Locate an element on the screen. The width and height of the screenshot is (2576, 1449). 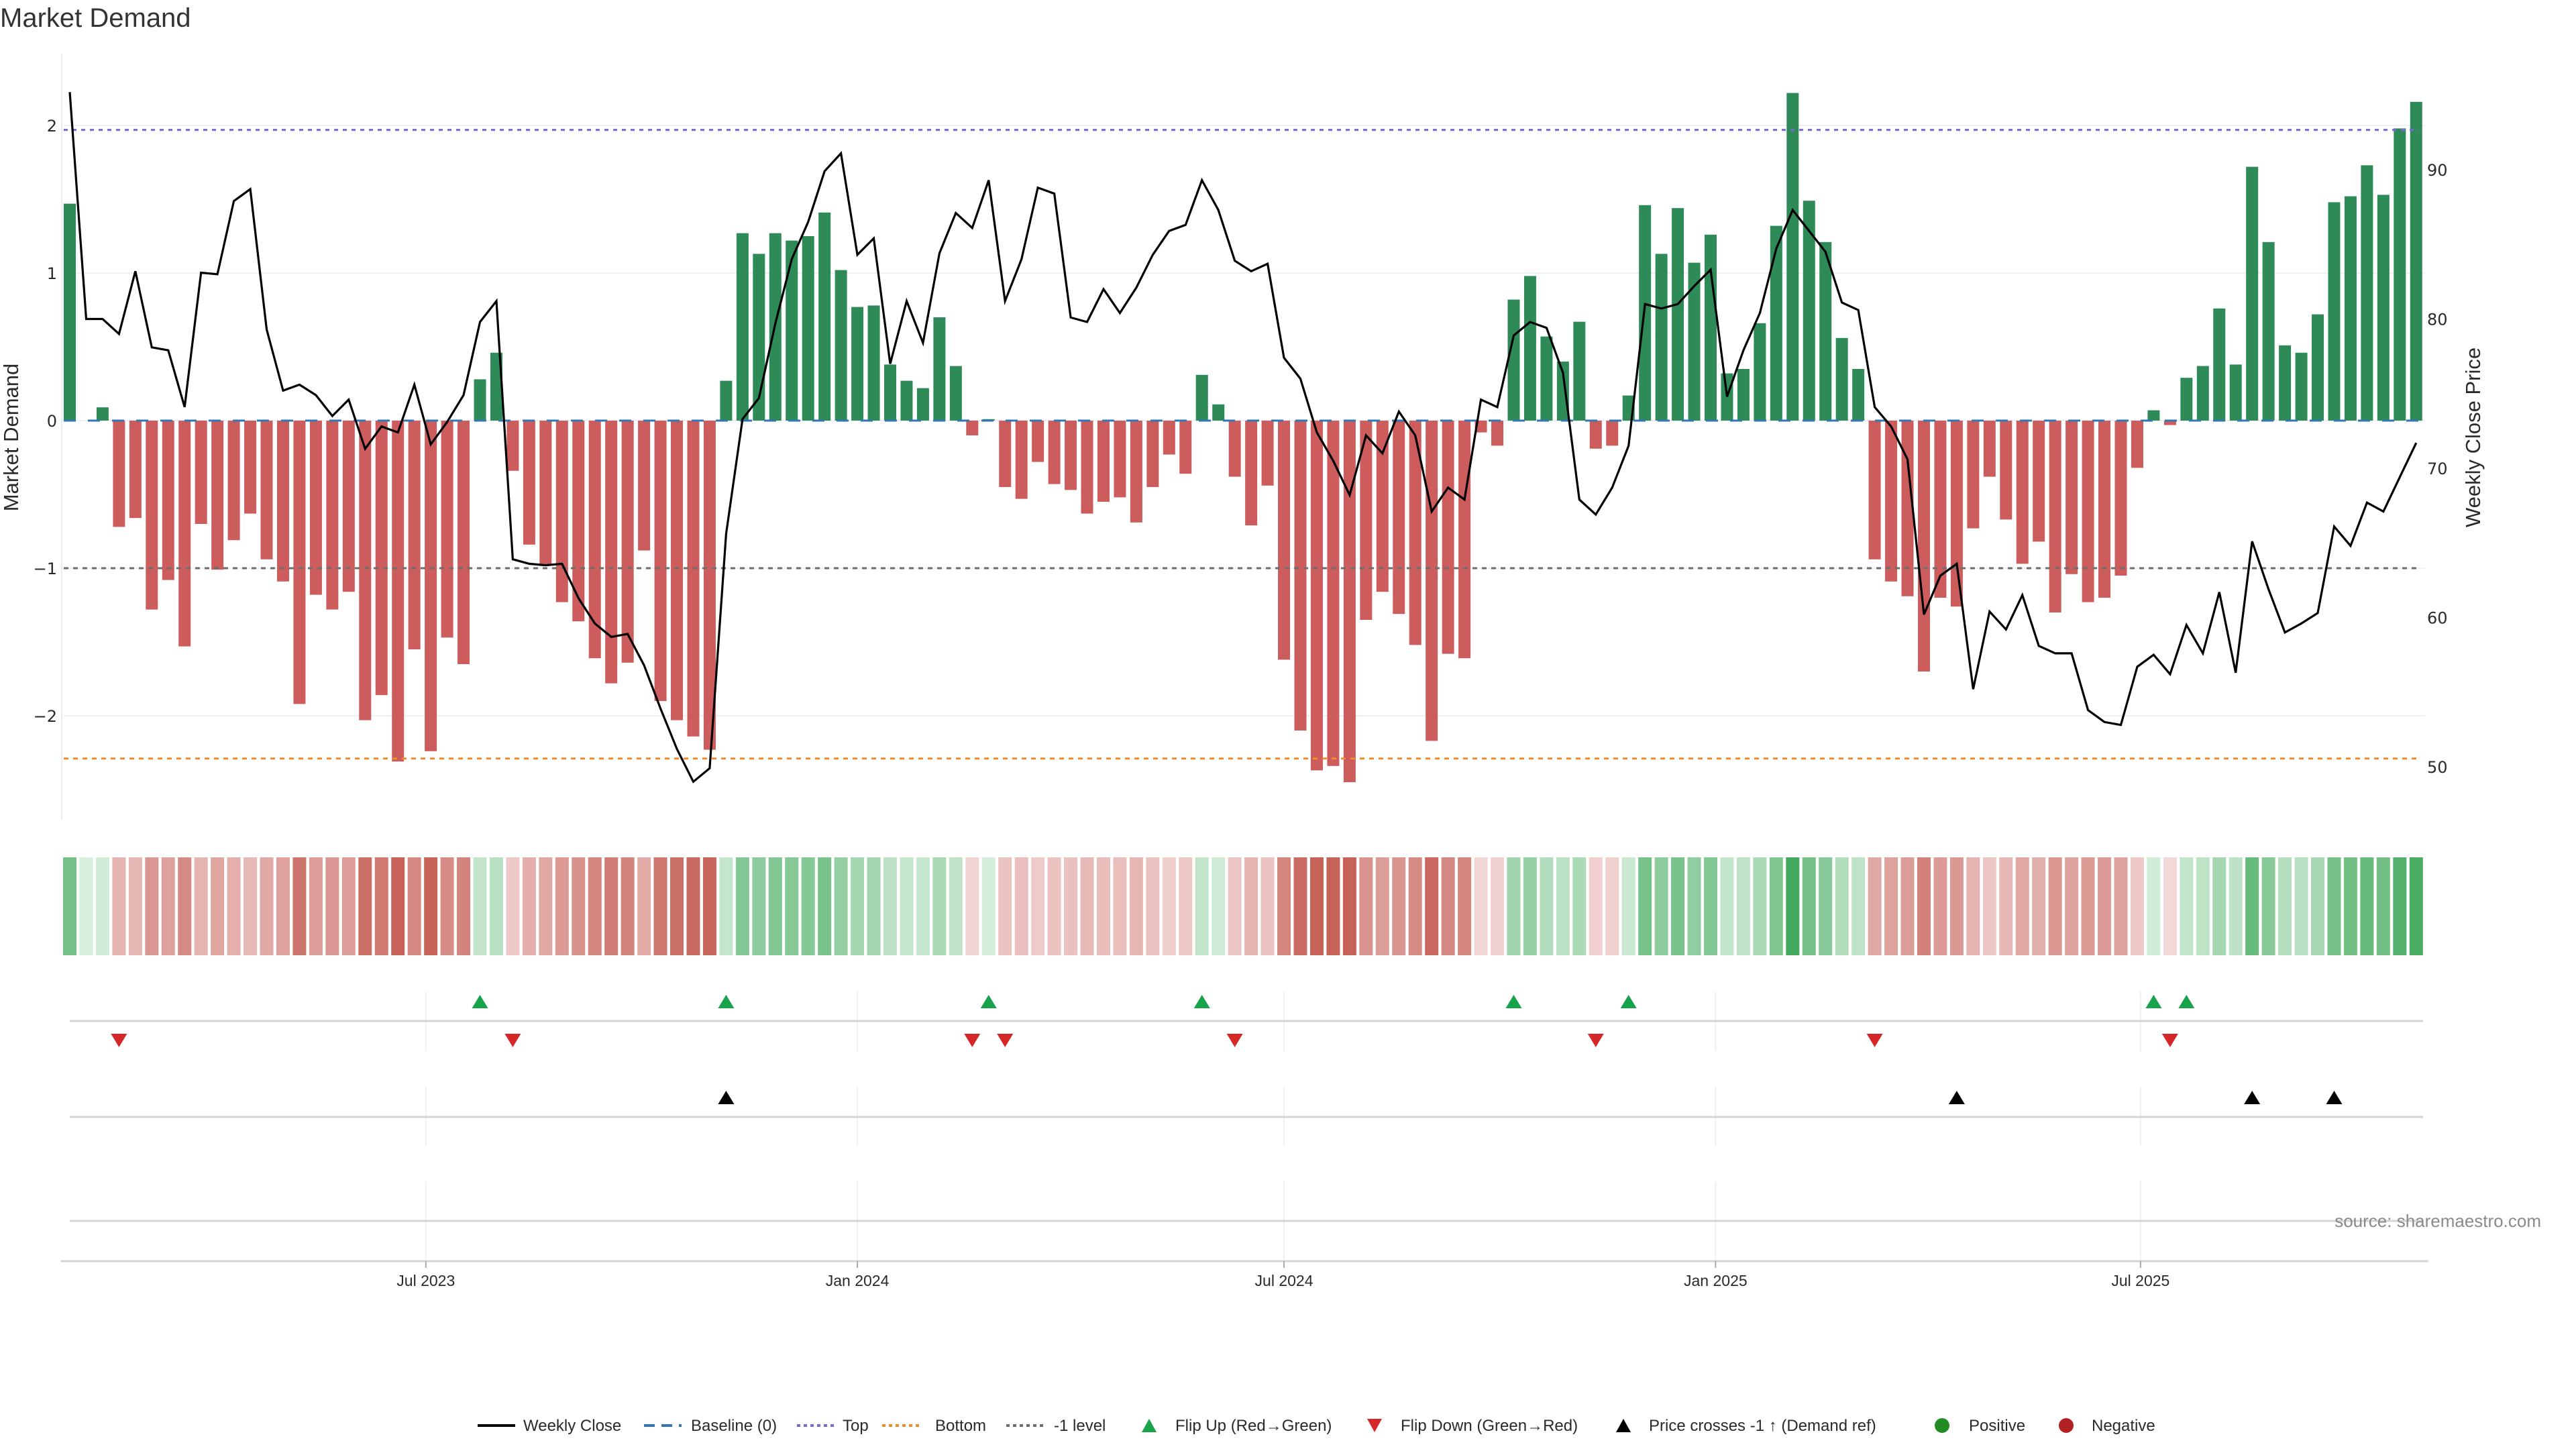
triangle-down-icon is located at coordinates (1374, 1425).